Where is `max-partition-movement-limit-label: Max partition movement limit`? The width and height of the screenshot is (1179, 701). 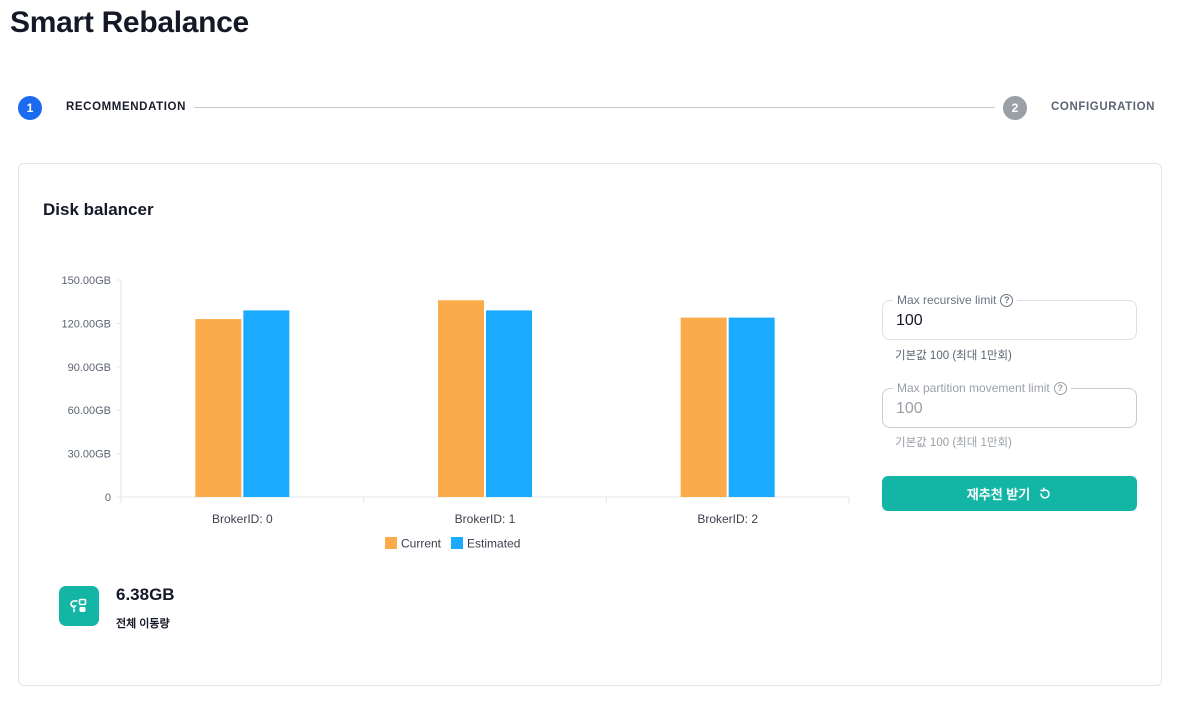 max-partition-movement-limit-label: Max partition movement limit is located at coordinates (973, 388).